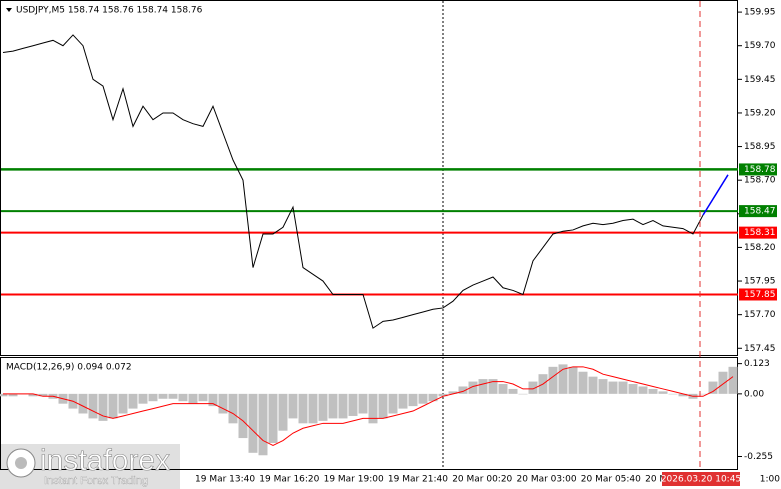 This screenshot has height=489, width=781. What do you see at coordinates (418, 480) in the screenshot?
I see `x-tick-label: 19 Mar 21:40` at bounding box center [418, 480].